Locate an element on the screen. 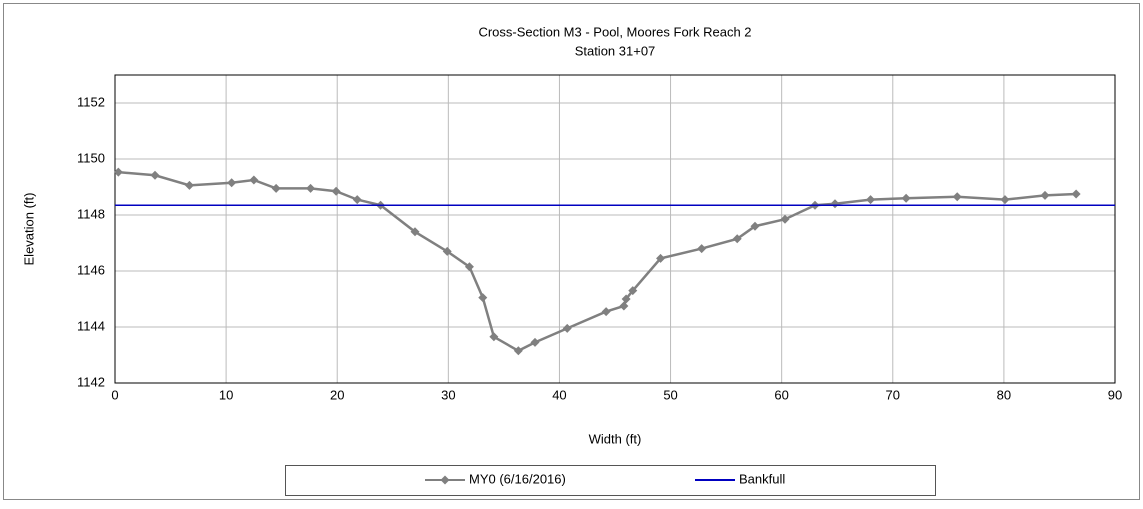 The height and width of the screenshot is (509, 1143). y-tick-label: 1152 is located at coordinates (91, 101).